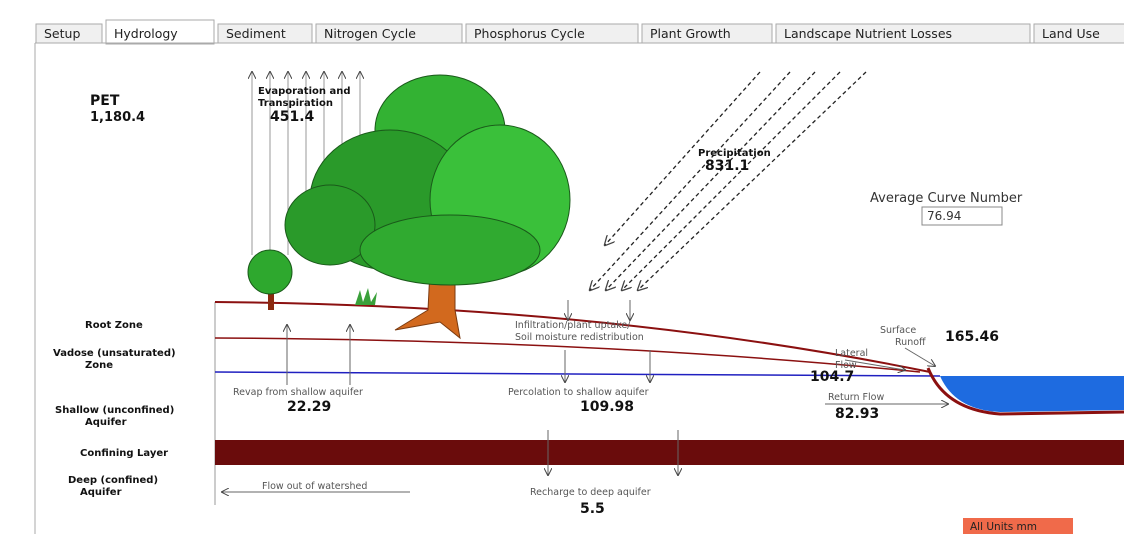 Image resolution: width=1124 pixels, height=538 pixels. Describe the element at coordinates (846, 365) in the screenshot. I see `lateral-label: Flow` at that location.